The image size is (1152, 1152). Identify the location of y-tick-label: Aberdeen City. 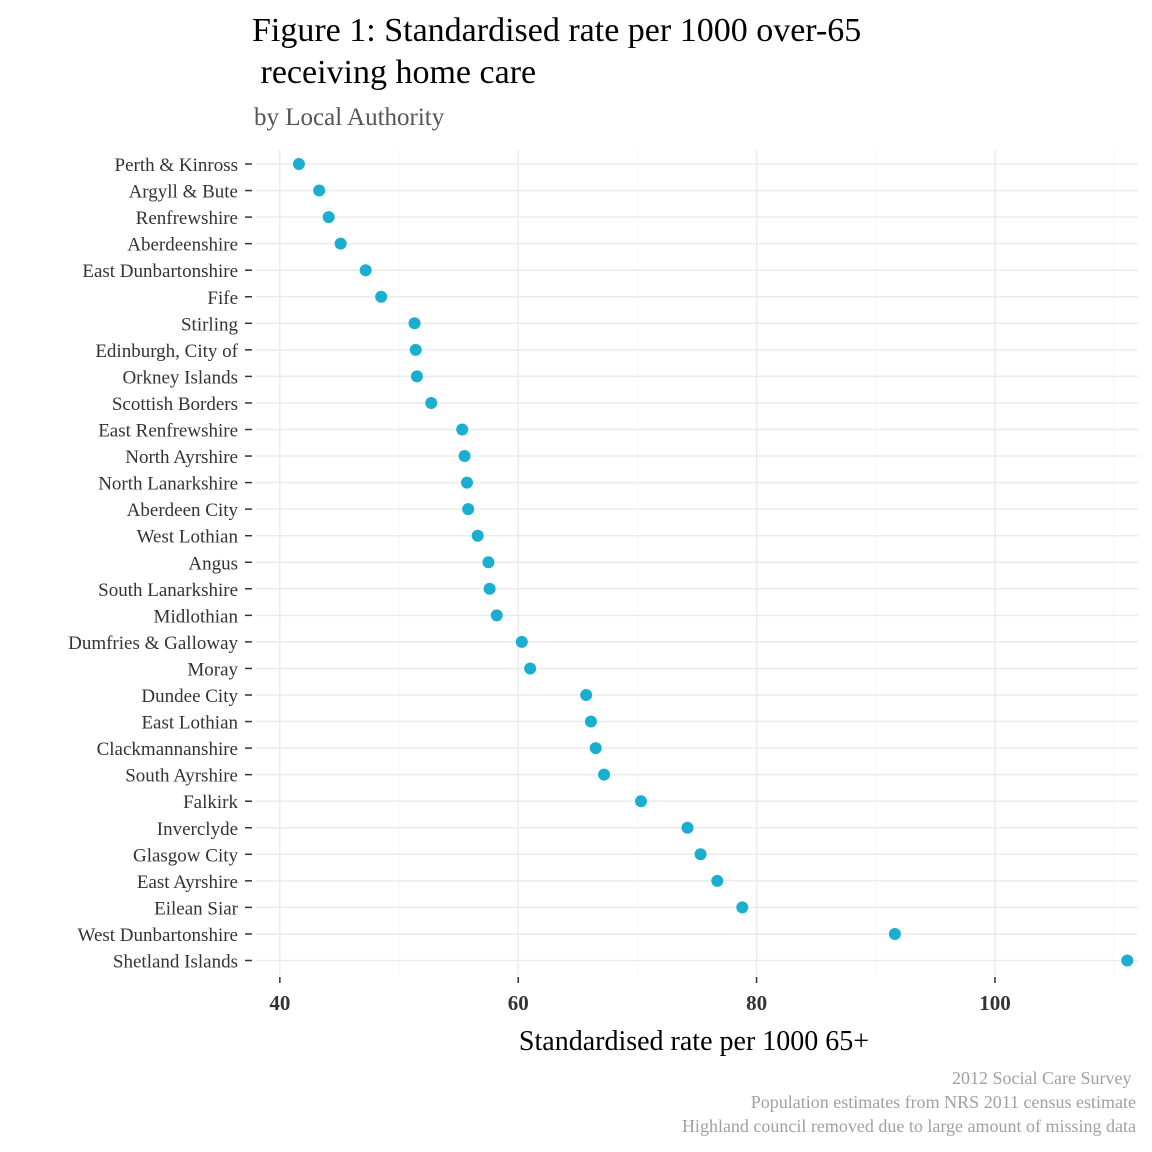
(183, 510).